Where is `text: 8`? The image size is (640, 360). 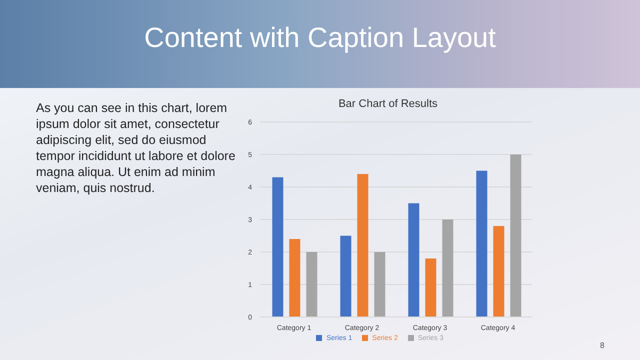 text: 8 is located at coordinates (602, 345).